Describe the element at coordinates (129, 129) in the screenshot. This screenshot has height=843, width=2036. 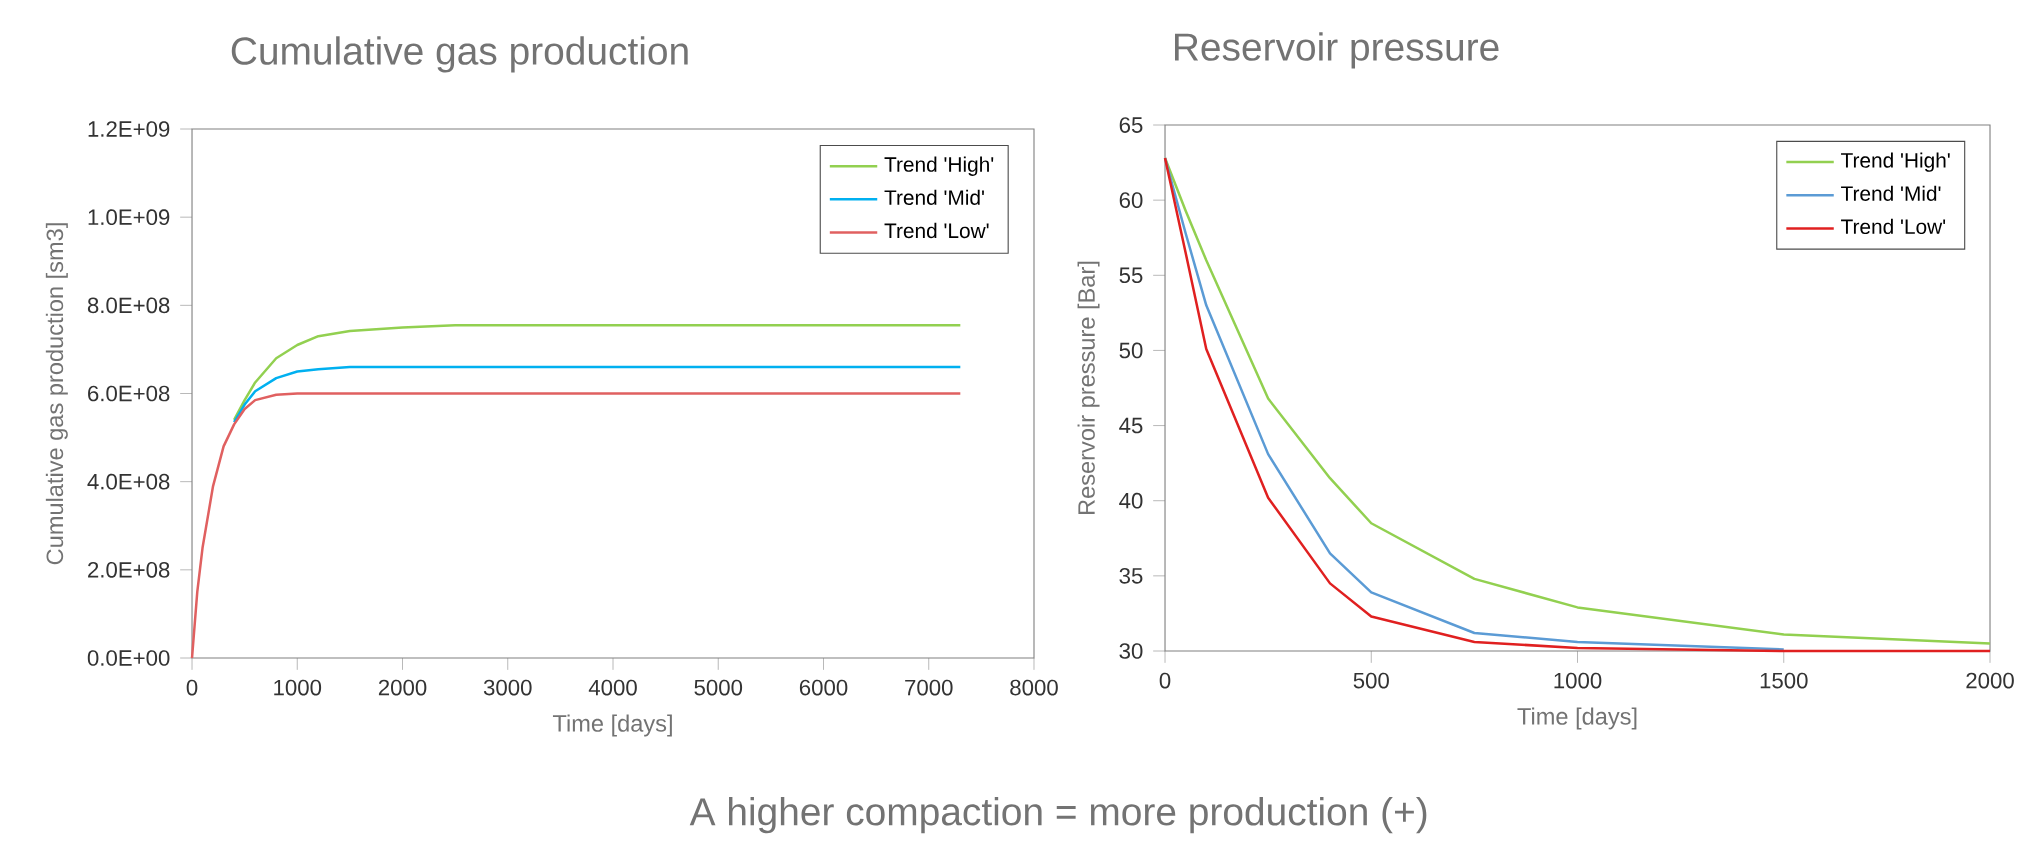
I see `y-tick-label: 1.2E+09` at that location.